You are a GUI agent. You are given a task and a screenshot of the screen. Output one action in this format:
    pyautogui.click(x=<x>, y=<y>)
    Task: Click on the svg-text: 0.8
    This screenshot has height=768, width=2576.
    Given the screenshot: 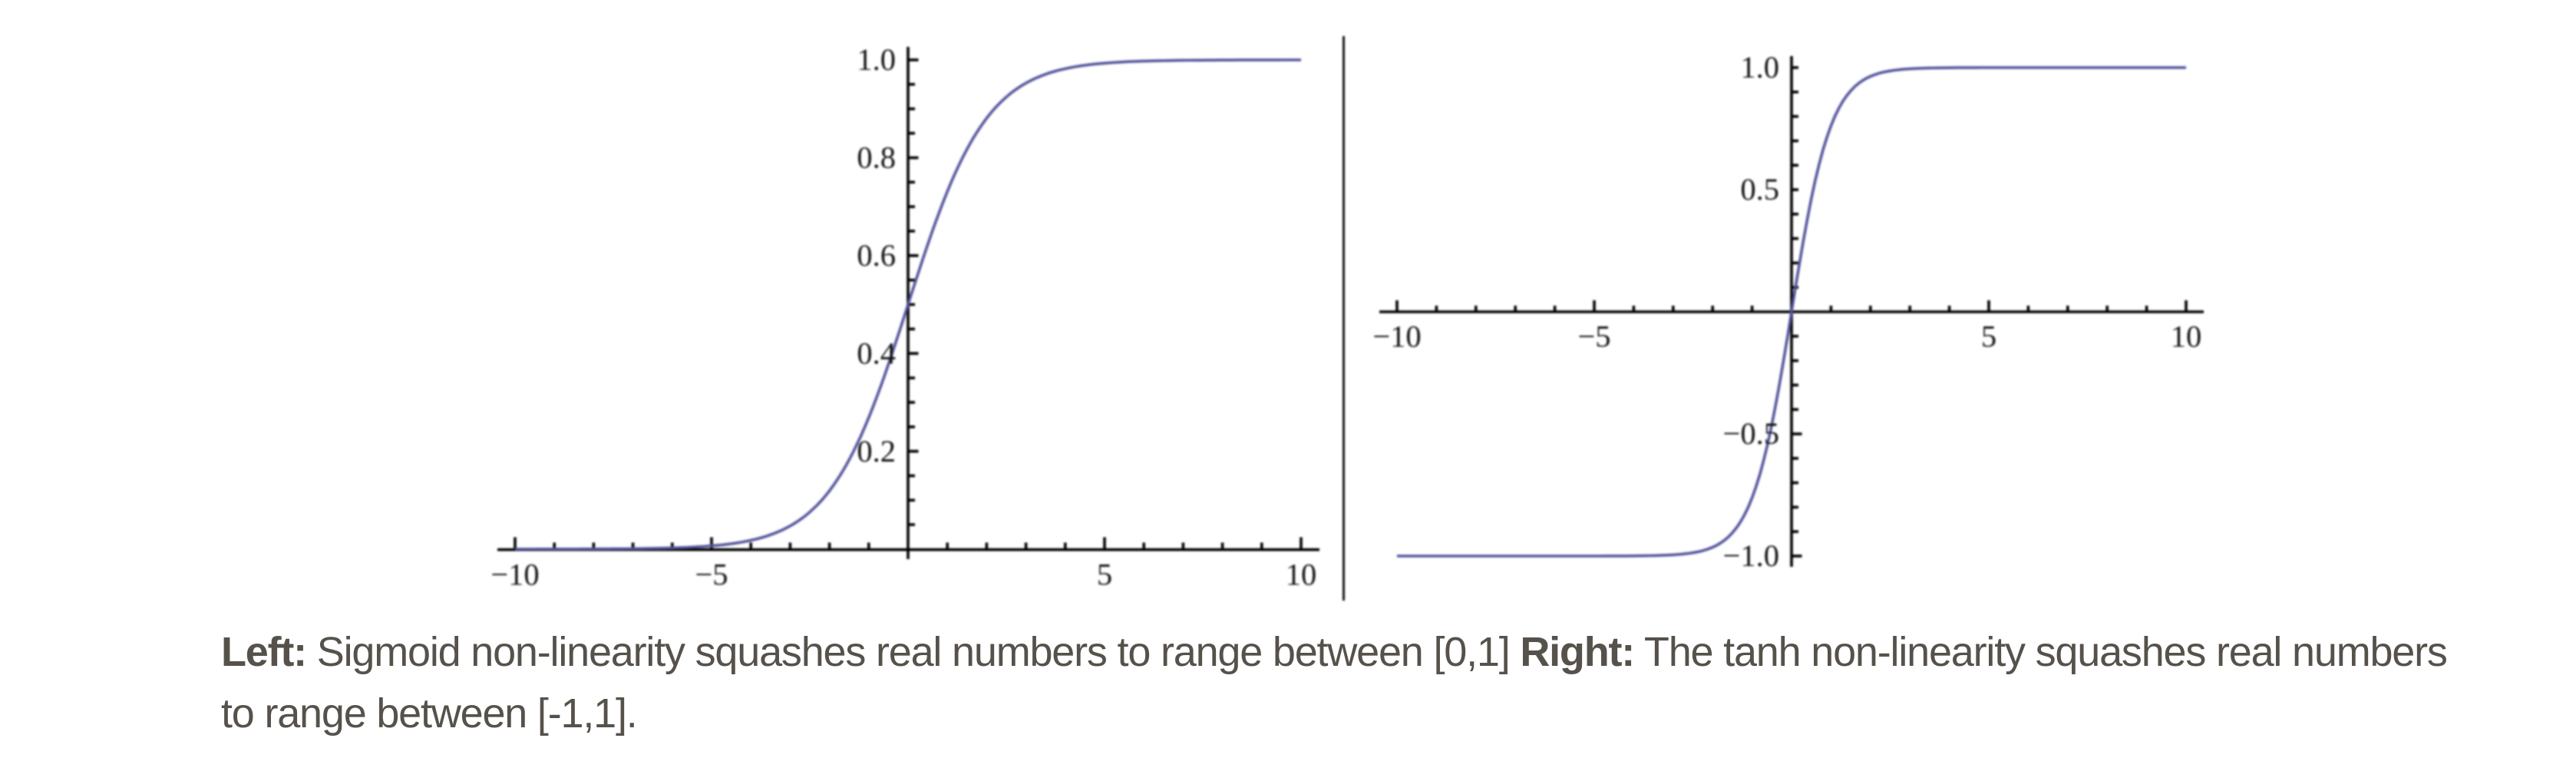 What is the action you would take?
    pyautogui.click(x=876, y=158)
    